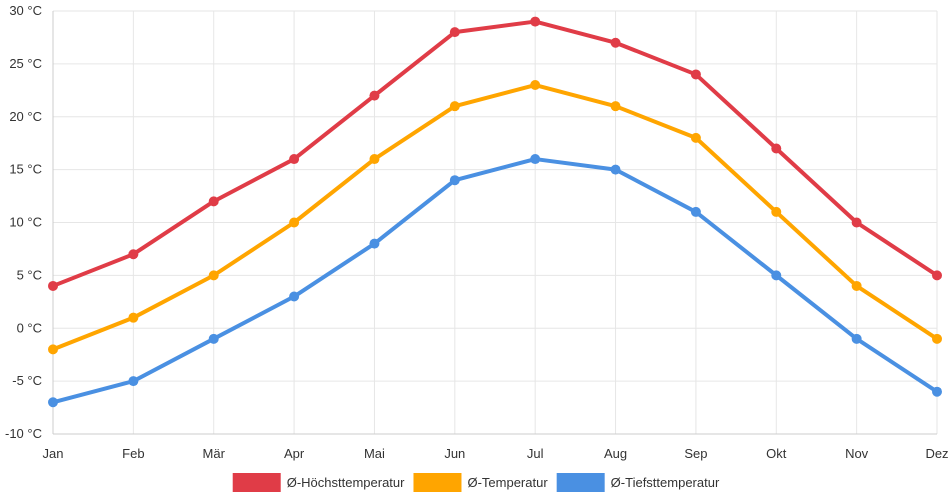 Image resolution: width=952 pixels, height=500 pixels. I want to click on y-tick-label: 0 °C, so click(29, 327).